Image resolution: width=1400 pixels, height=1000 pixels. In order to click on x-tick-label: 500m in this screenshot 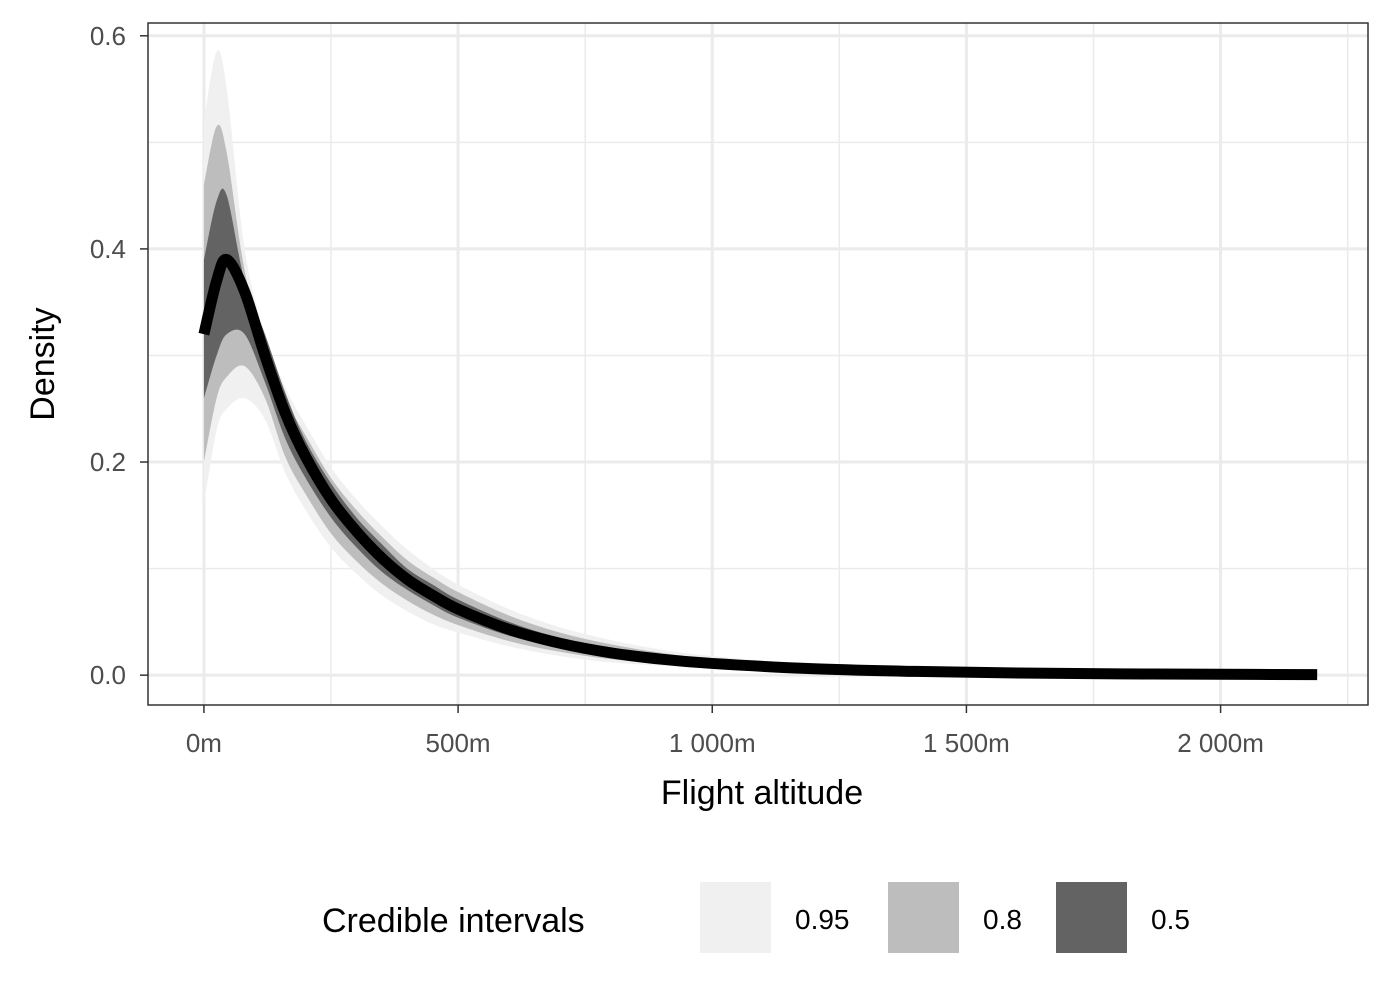, I will do `click(458, 743)`.